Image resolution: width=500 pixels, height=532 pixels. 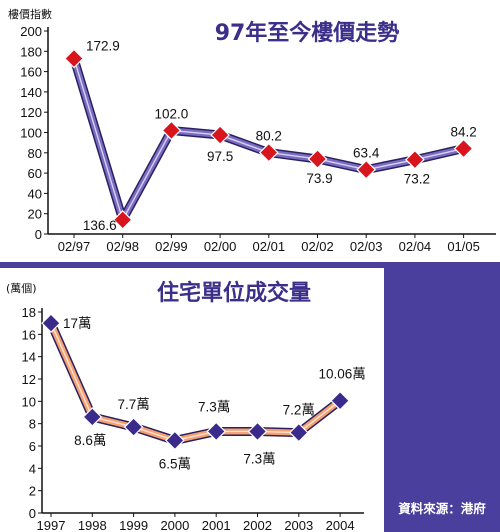 I want to click on x-tick-label: 2000, so click(x=174, y=525).